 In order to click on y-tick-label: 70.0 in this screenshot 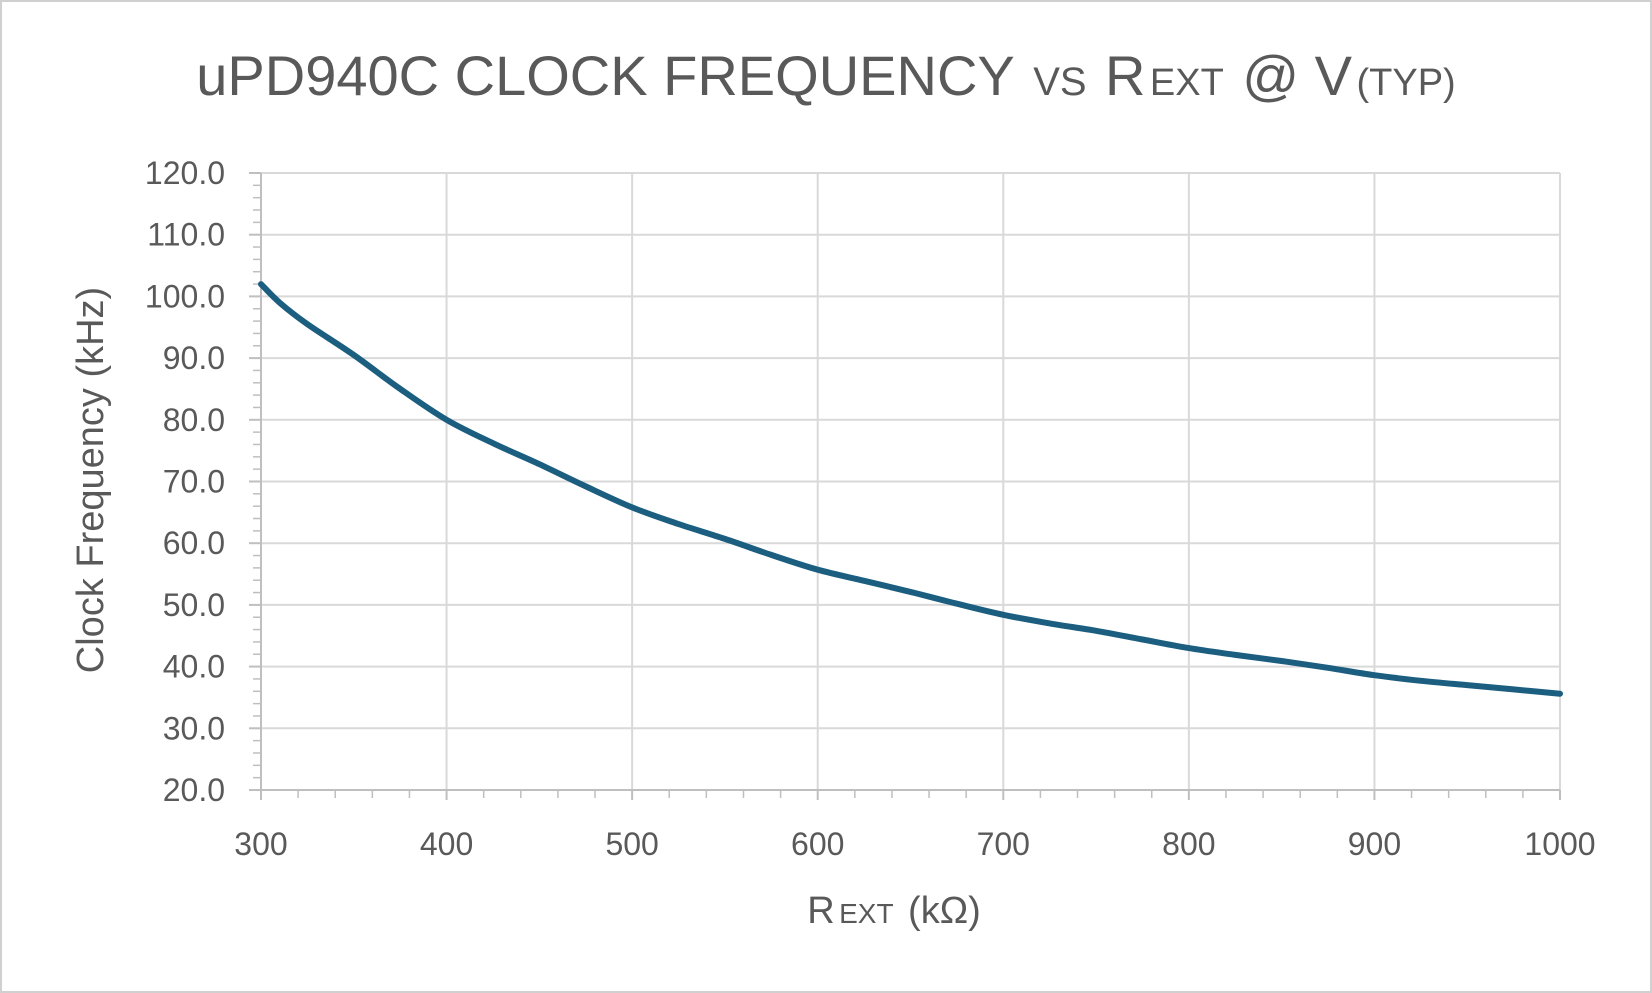, I will do `click(194, 482)`.